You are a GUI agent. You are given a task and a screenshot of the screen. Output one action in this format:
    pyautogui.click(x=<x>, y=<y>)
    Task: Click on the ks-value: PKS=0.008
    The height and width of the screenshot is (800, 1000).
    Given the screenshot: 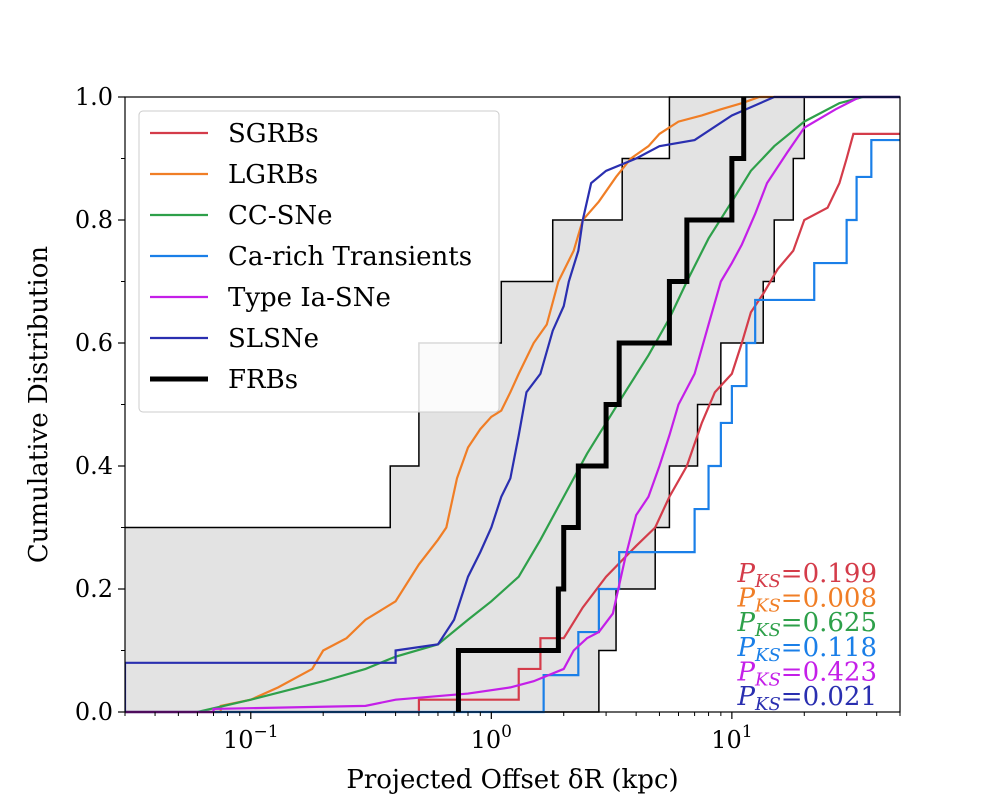 What is the action you would take?
    pyautogui.click(x=807, y=600)
    